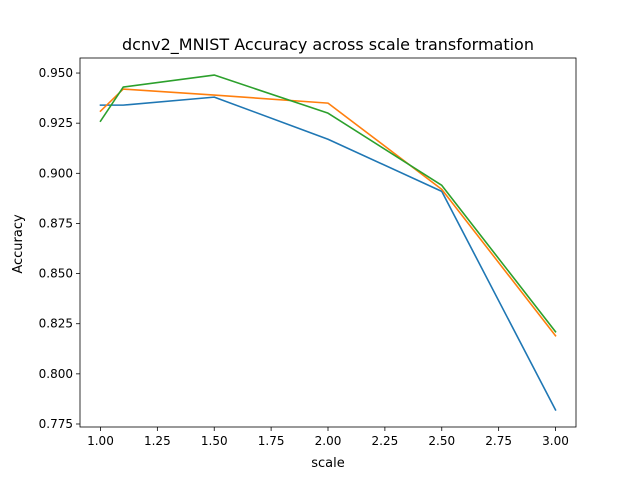 Image resolution: width=640 pixels, height=480 pixels. I want to click on y-tick-label: 0.925, so click(56, 123).